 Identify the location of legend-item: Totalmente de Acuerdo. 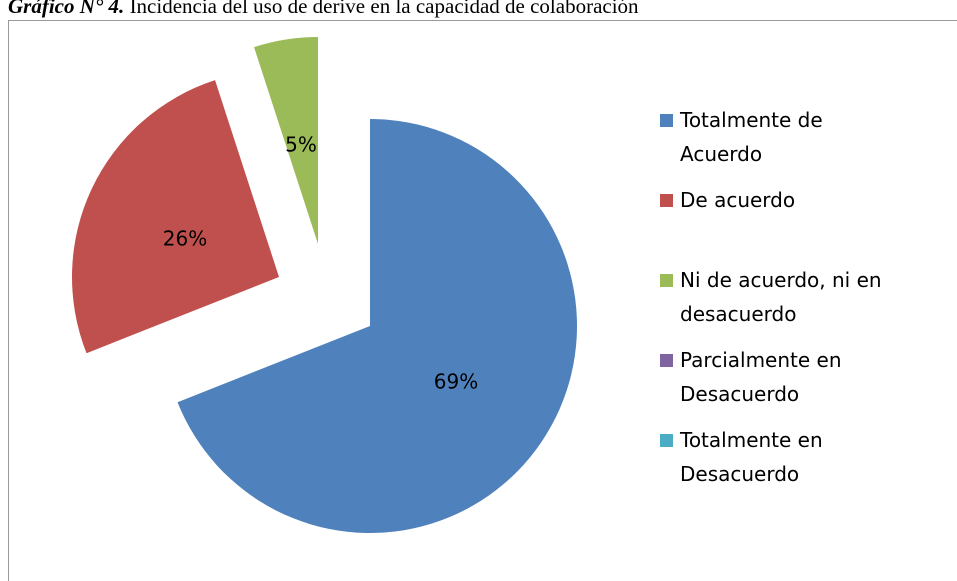
(805, 143).